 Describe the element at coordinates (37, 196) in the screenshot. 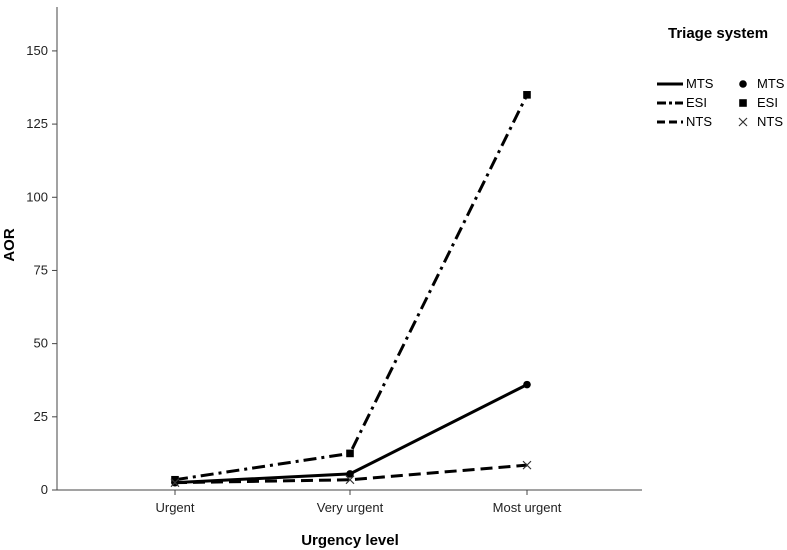

I see `y-tick-label: 100` at that location.